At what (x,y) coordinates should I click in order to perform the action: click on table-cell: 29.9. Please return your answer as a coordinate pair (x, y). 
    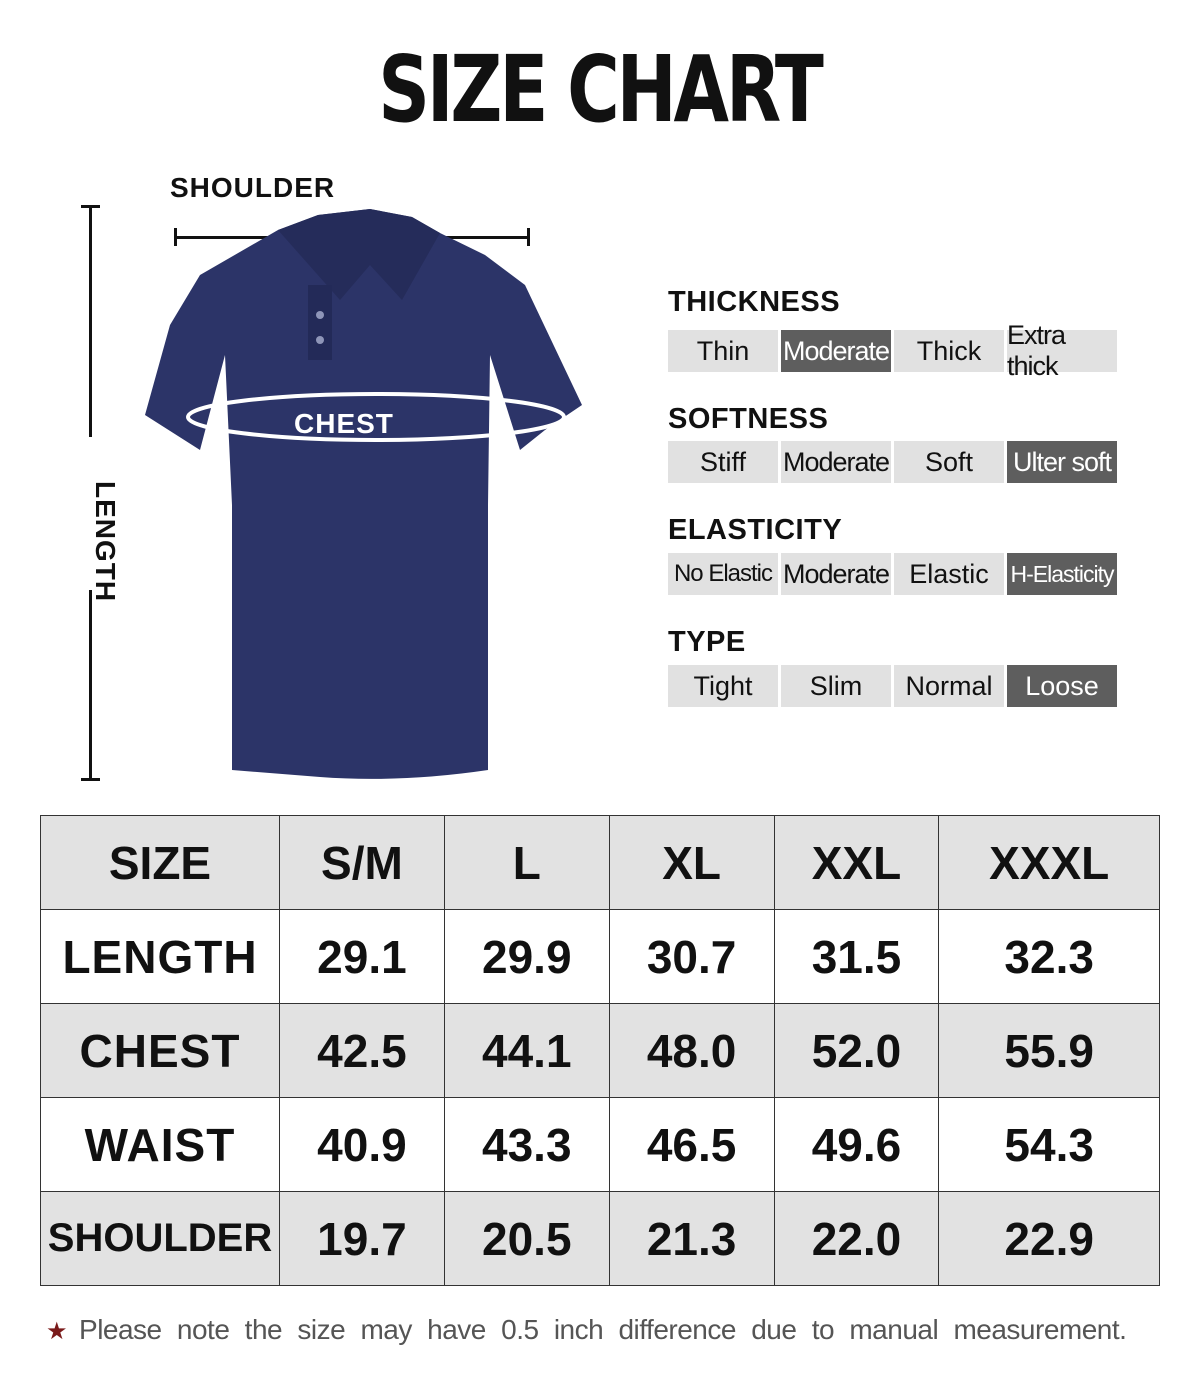
    Looking at the image, I should click on (526, 956).